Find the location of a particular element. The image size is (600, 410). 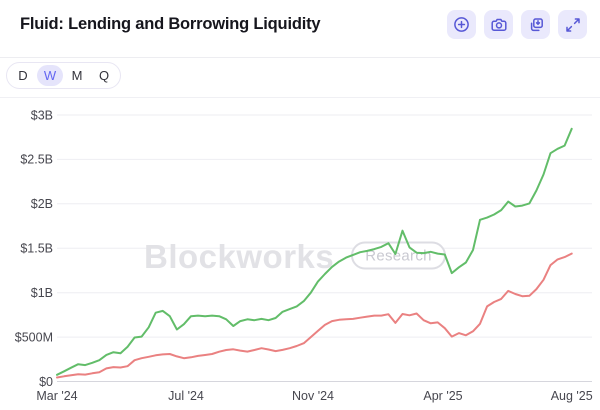

range-option-month: M is located at coordinates (77, 75).